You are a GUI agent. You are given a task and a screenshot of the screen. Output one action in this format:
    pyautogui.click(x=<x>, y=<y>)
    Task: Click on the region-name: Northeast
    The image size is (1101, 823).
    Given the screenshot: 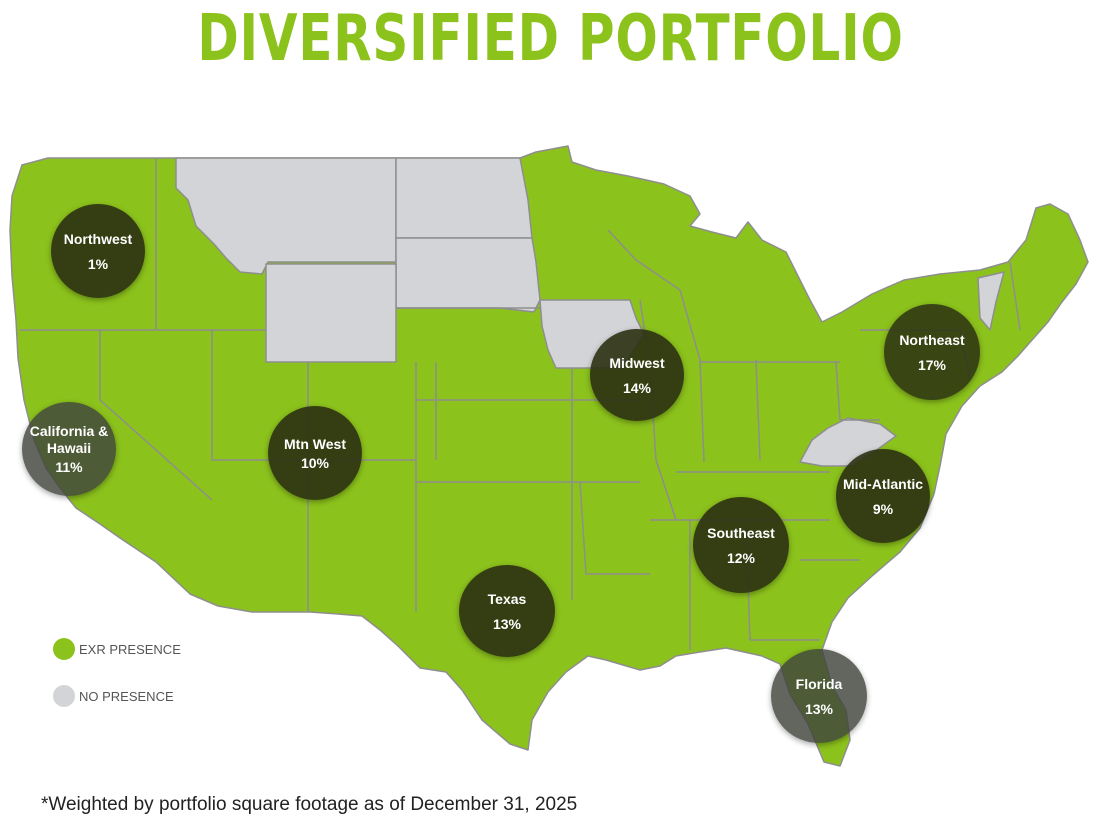 What is the action you would take?
    pyautogui.click(x=932, y=339)
    